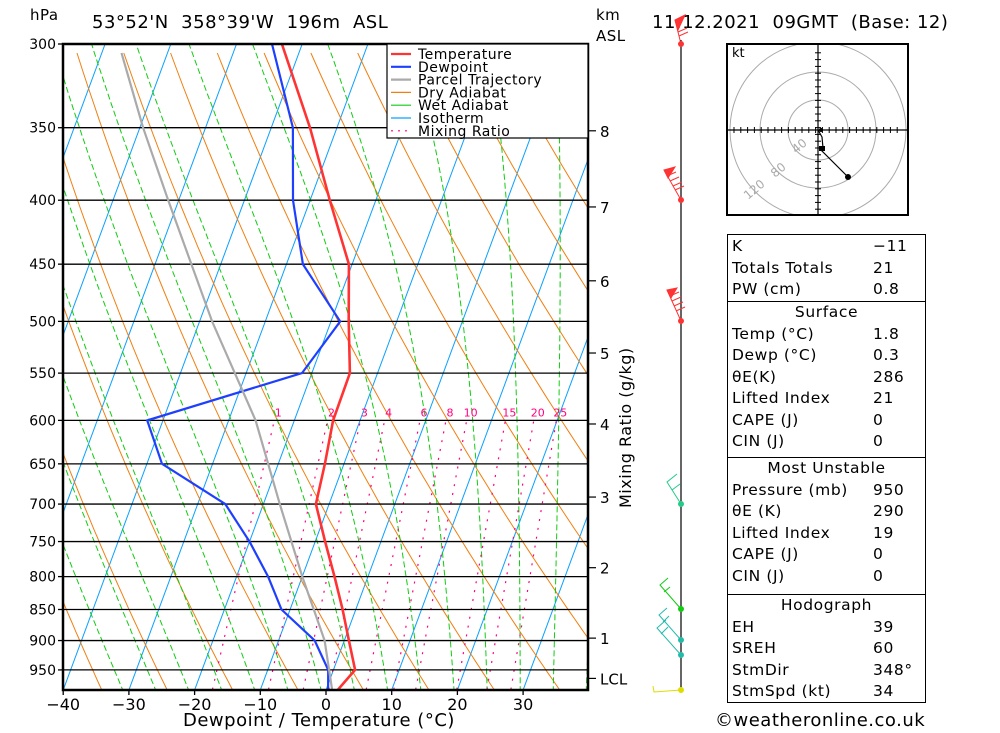 The height and width of the screenshot is (733, 1000). What do you see at coordinates (42, 201) in the screenshot?
I see `pressure-tick-label: 400` at bounding box center [42, 201].